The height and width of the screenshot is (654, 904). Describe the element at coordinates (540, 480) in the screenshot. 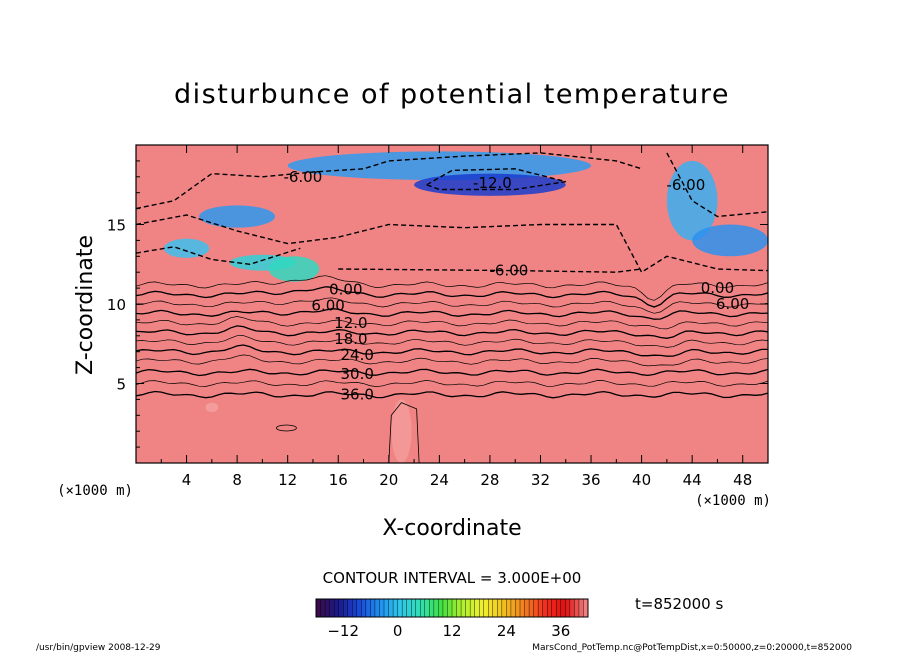

I see `x-tick-label-7: 32` at that location.